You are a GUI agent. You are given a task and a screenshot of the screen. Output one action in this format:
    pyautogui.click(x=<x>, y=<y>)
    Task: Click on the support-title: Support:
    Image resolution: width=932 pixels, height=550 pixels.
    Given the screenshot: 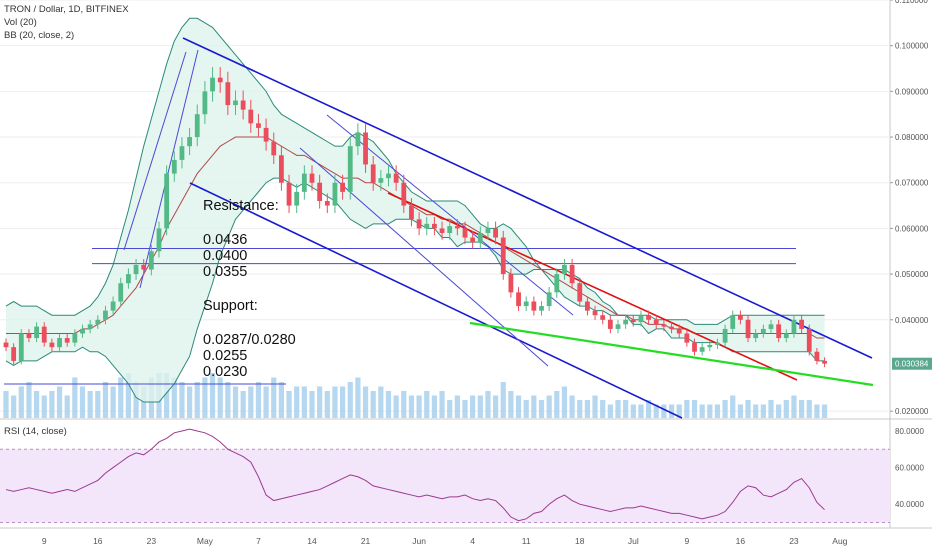 What is the action you would take?
    pyautogui.click(x=230, y=306)
    